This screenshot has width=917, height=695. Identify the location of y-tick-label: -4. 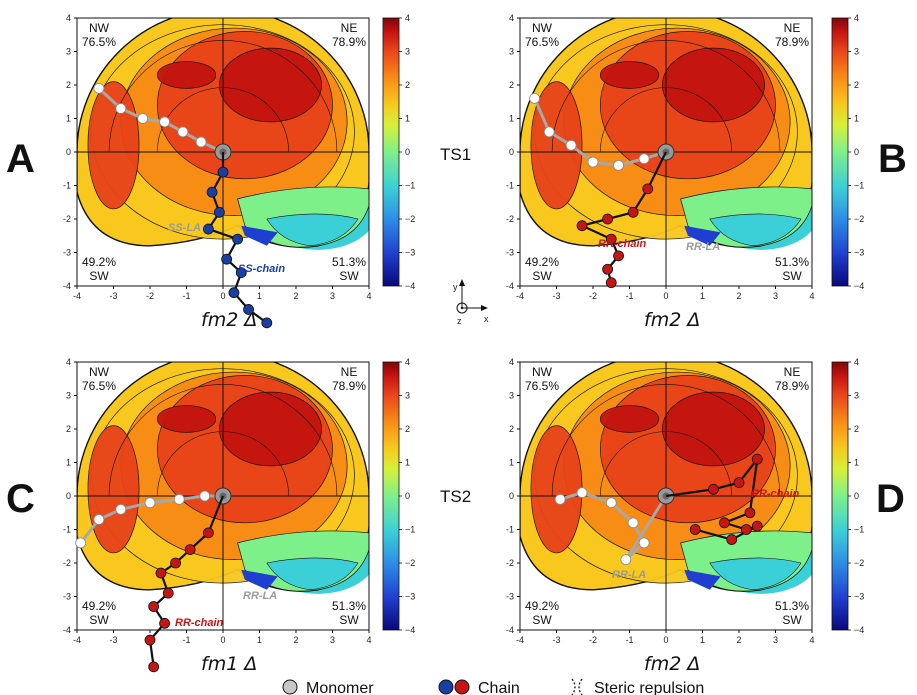
(67, 630).